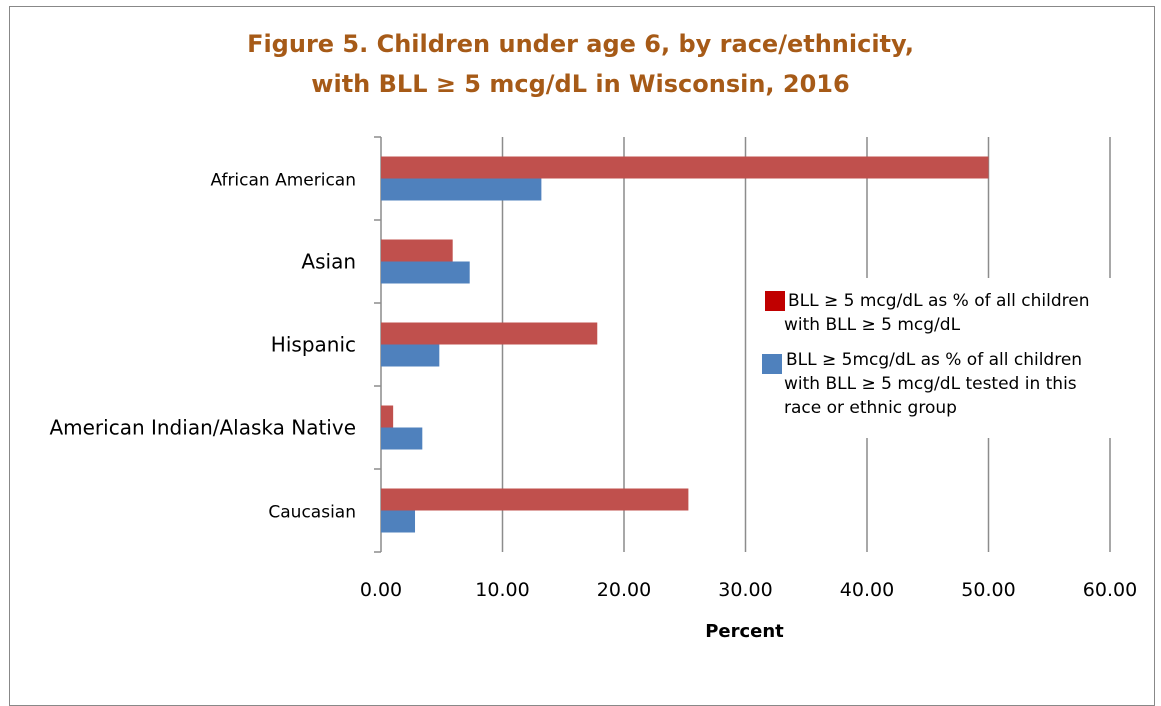 This screenshot has height=706, width=1161. What do you see at coordinates (744, 631) in the screenshot?
I see `x-axis-title: Percent` at bounding box center [744, 631].